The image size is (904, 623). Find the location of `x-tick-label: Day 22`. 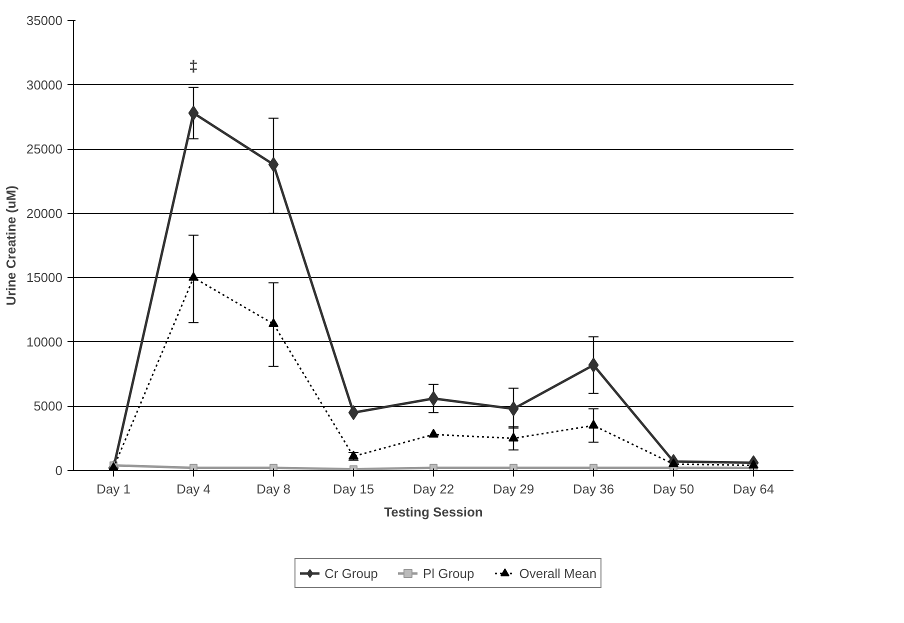

x-tick-label: Day 22 is located at coordinates (433, 489).